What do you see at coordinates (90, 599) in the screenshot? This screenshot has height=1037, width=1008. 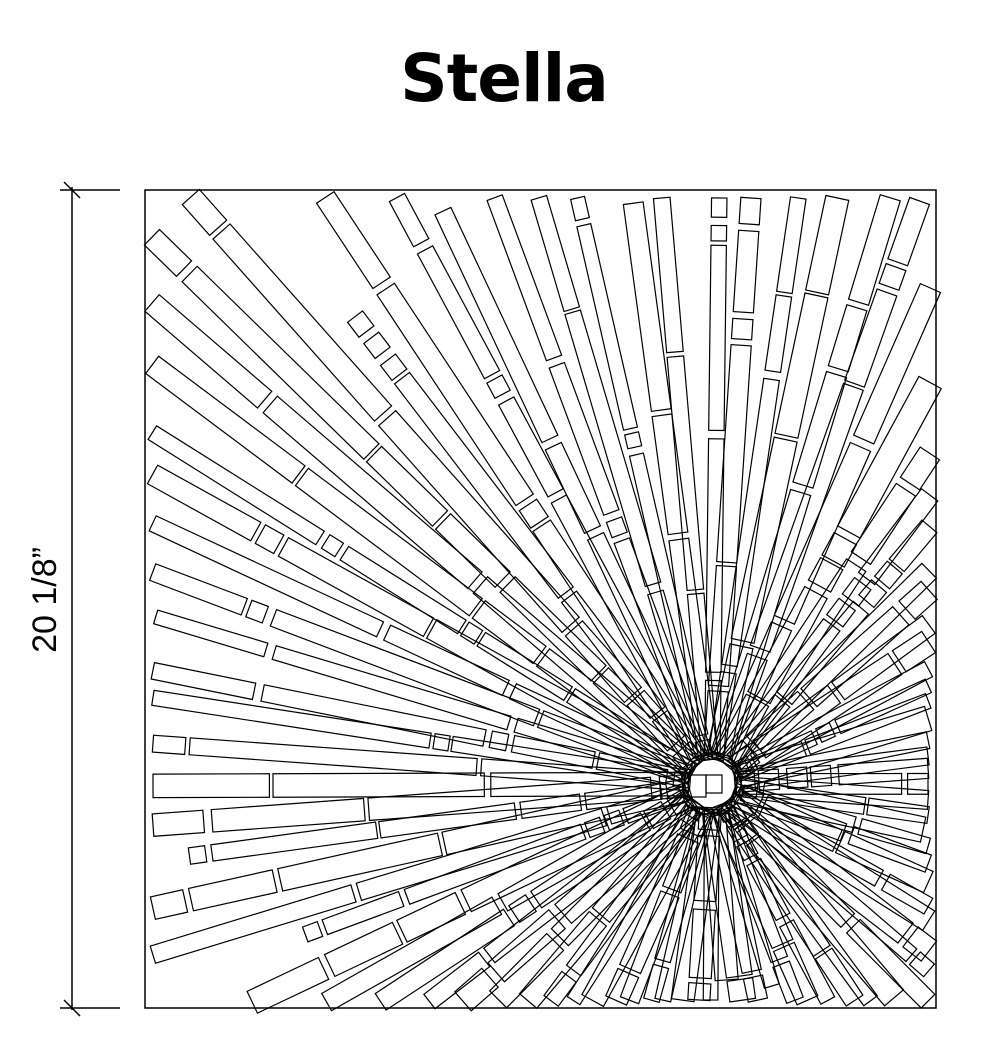 I see `dimension-marker` at bounding box center [90, 599].